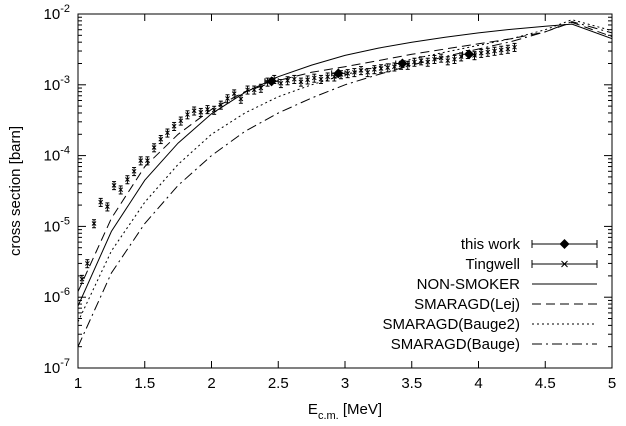 The image size is (626, 426). What do you see at coordinates (469, 284) in the screenshot?
I see `legend-label: NON-SMOKER` at bounding box center [469, 284].